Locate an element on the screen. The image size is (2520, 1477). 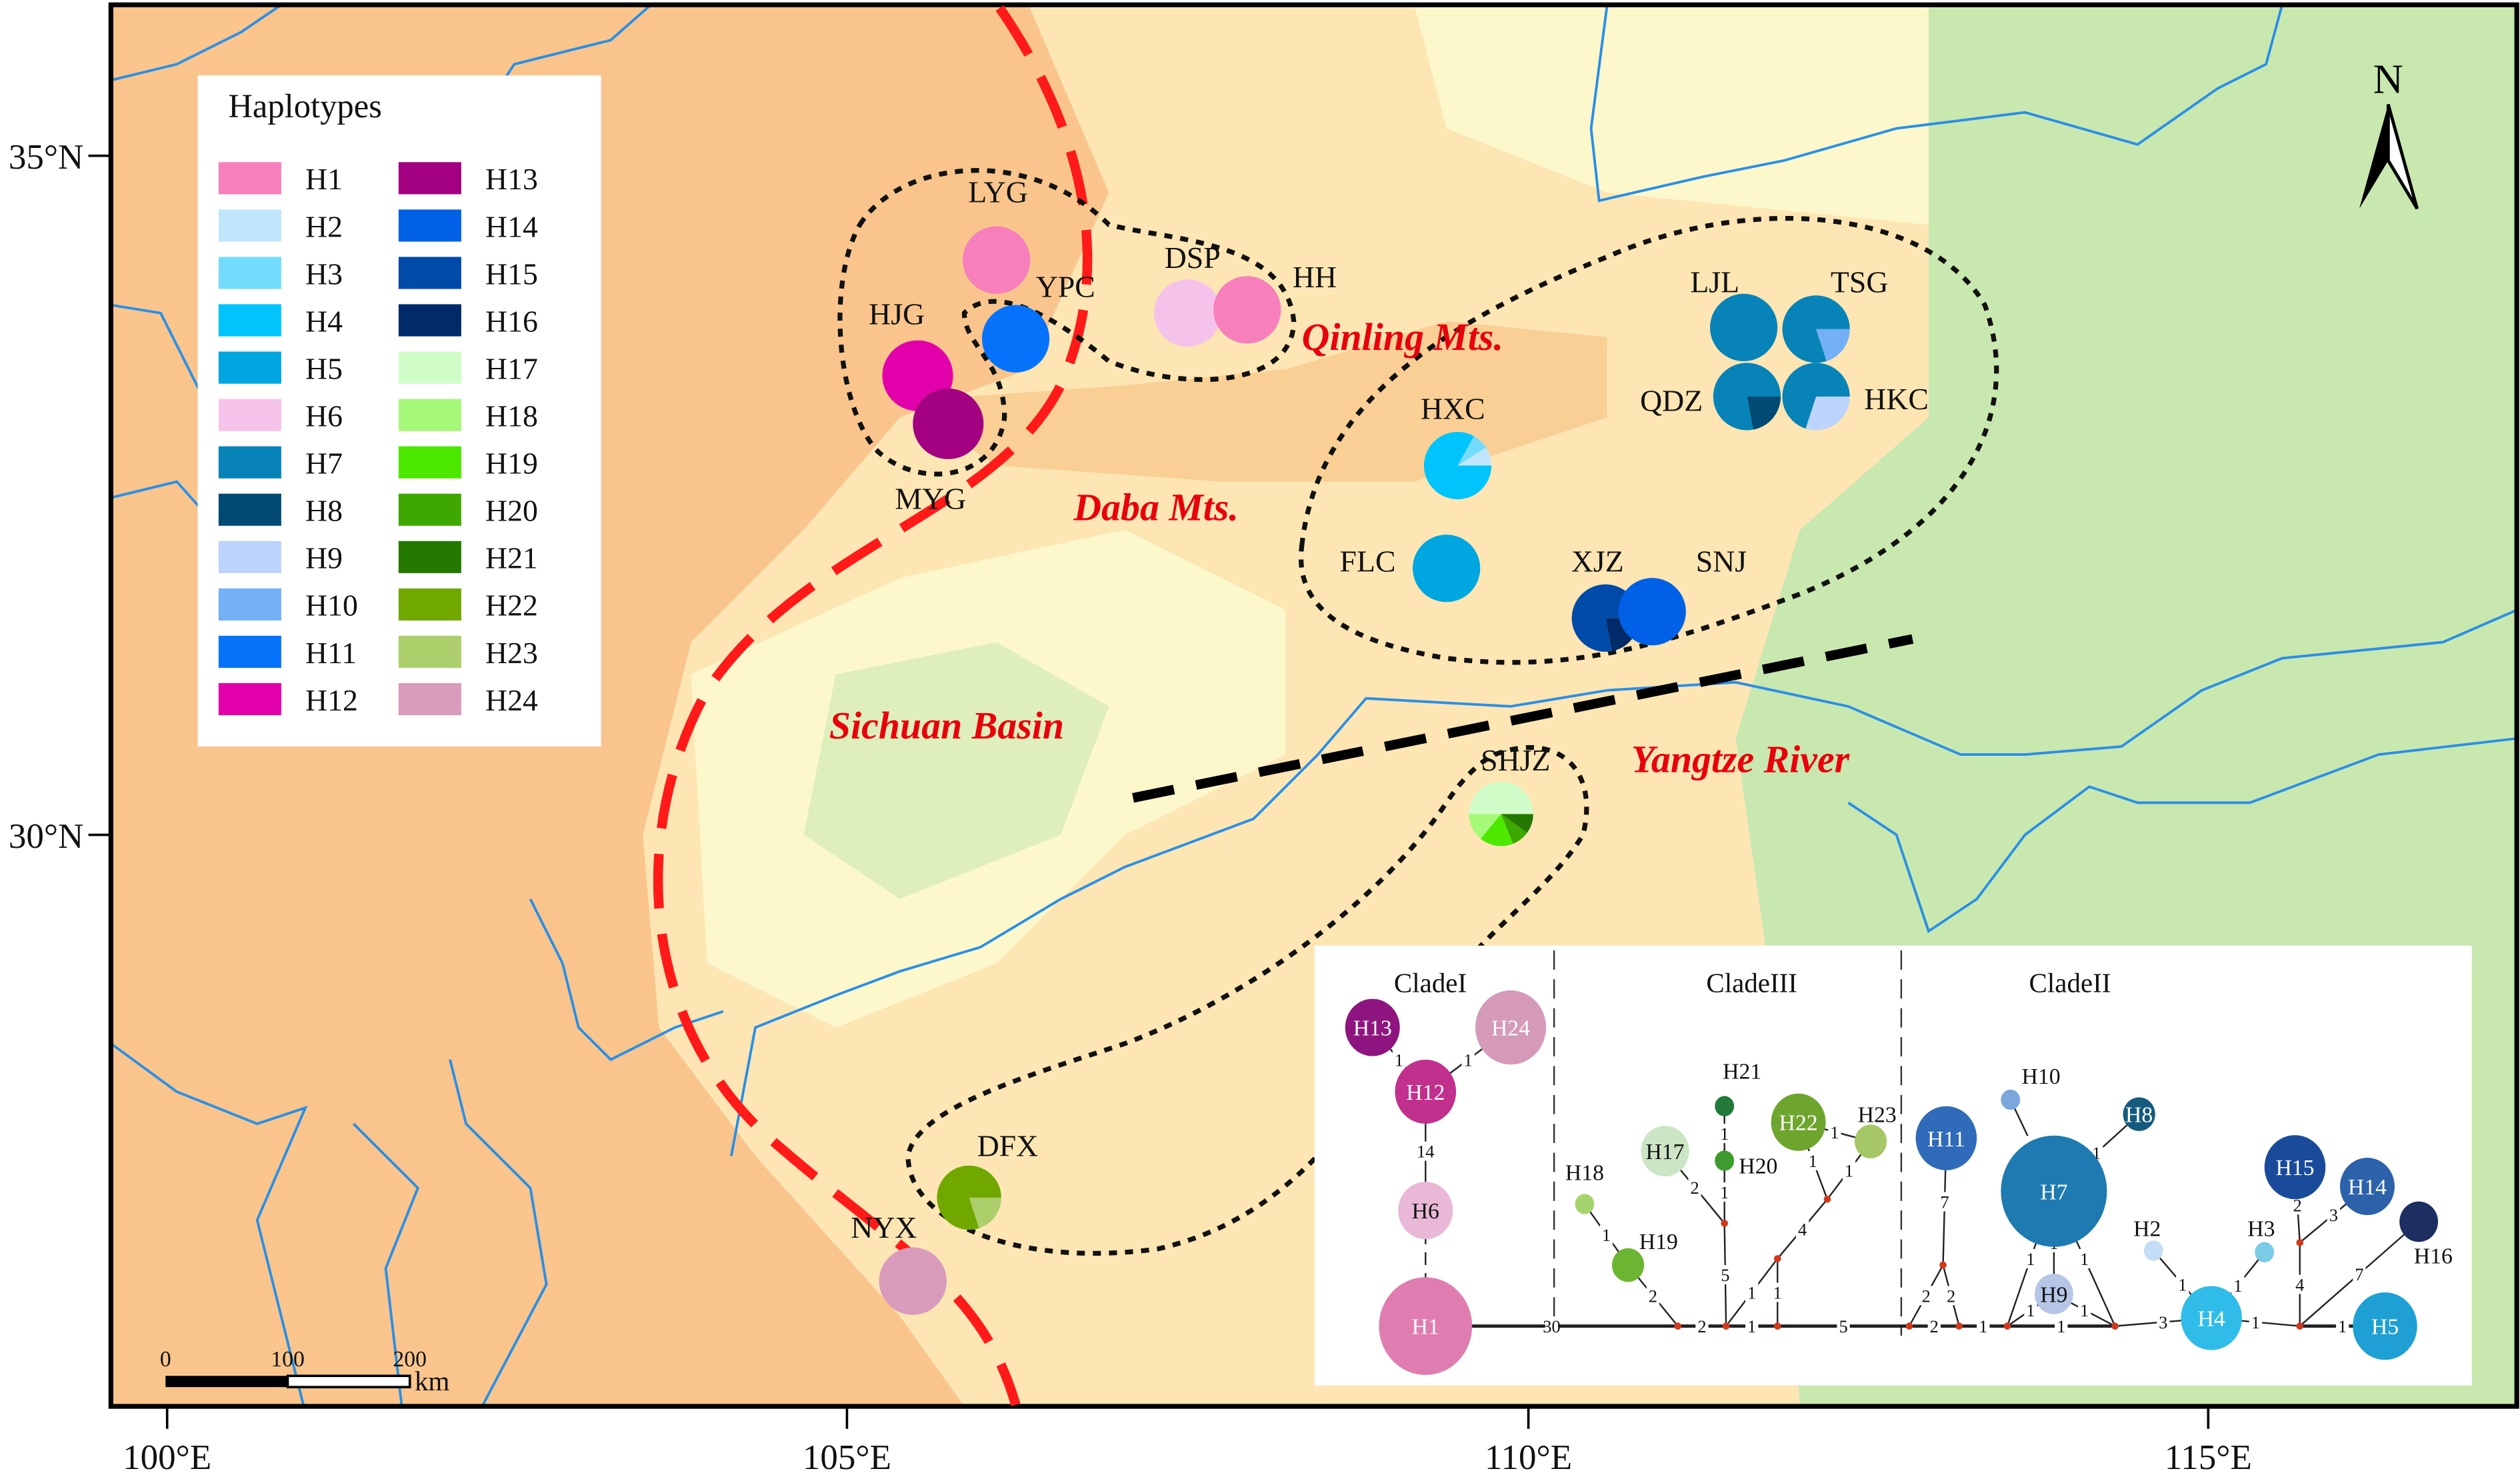
legend-swatch-h8 is located at coordinates (249, 509).